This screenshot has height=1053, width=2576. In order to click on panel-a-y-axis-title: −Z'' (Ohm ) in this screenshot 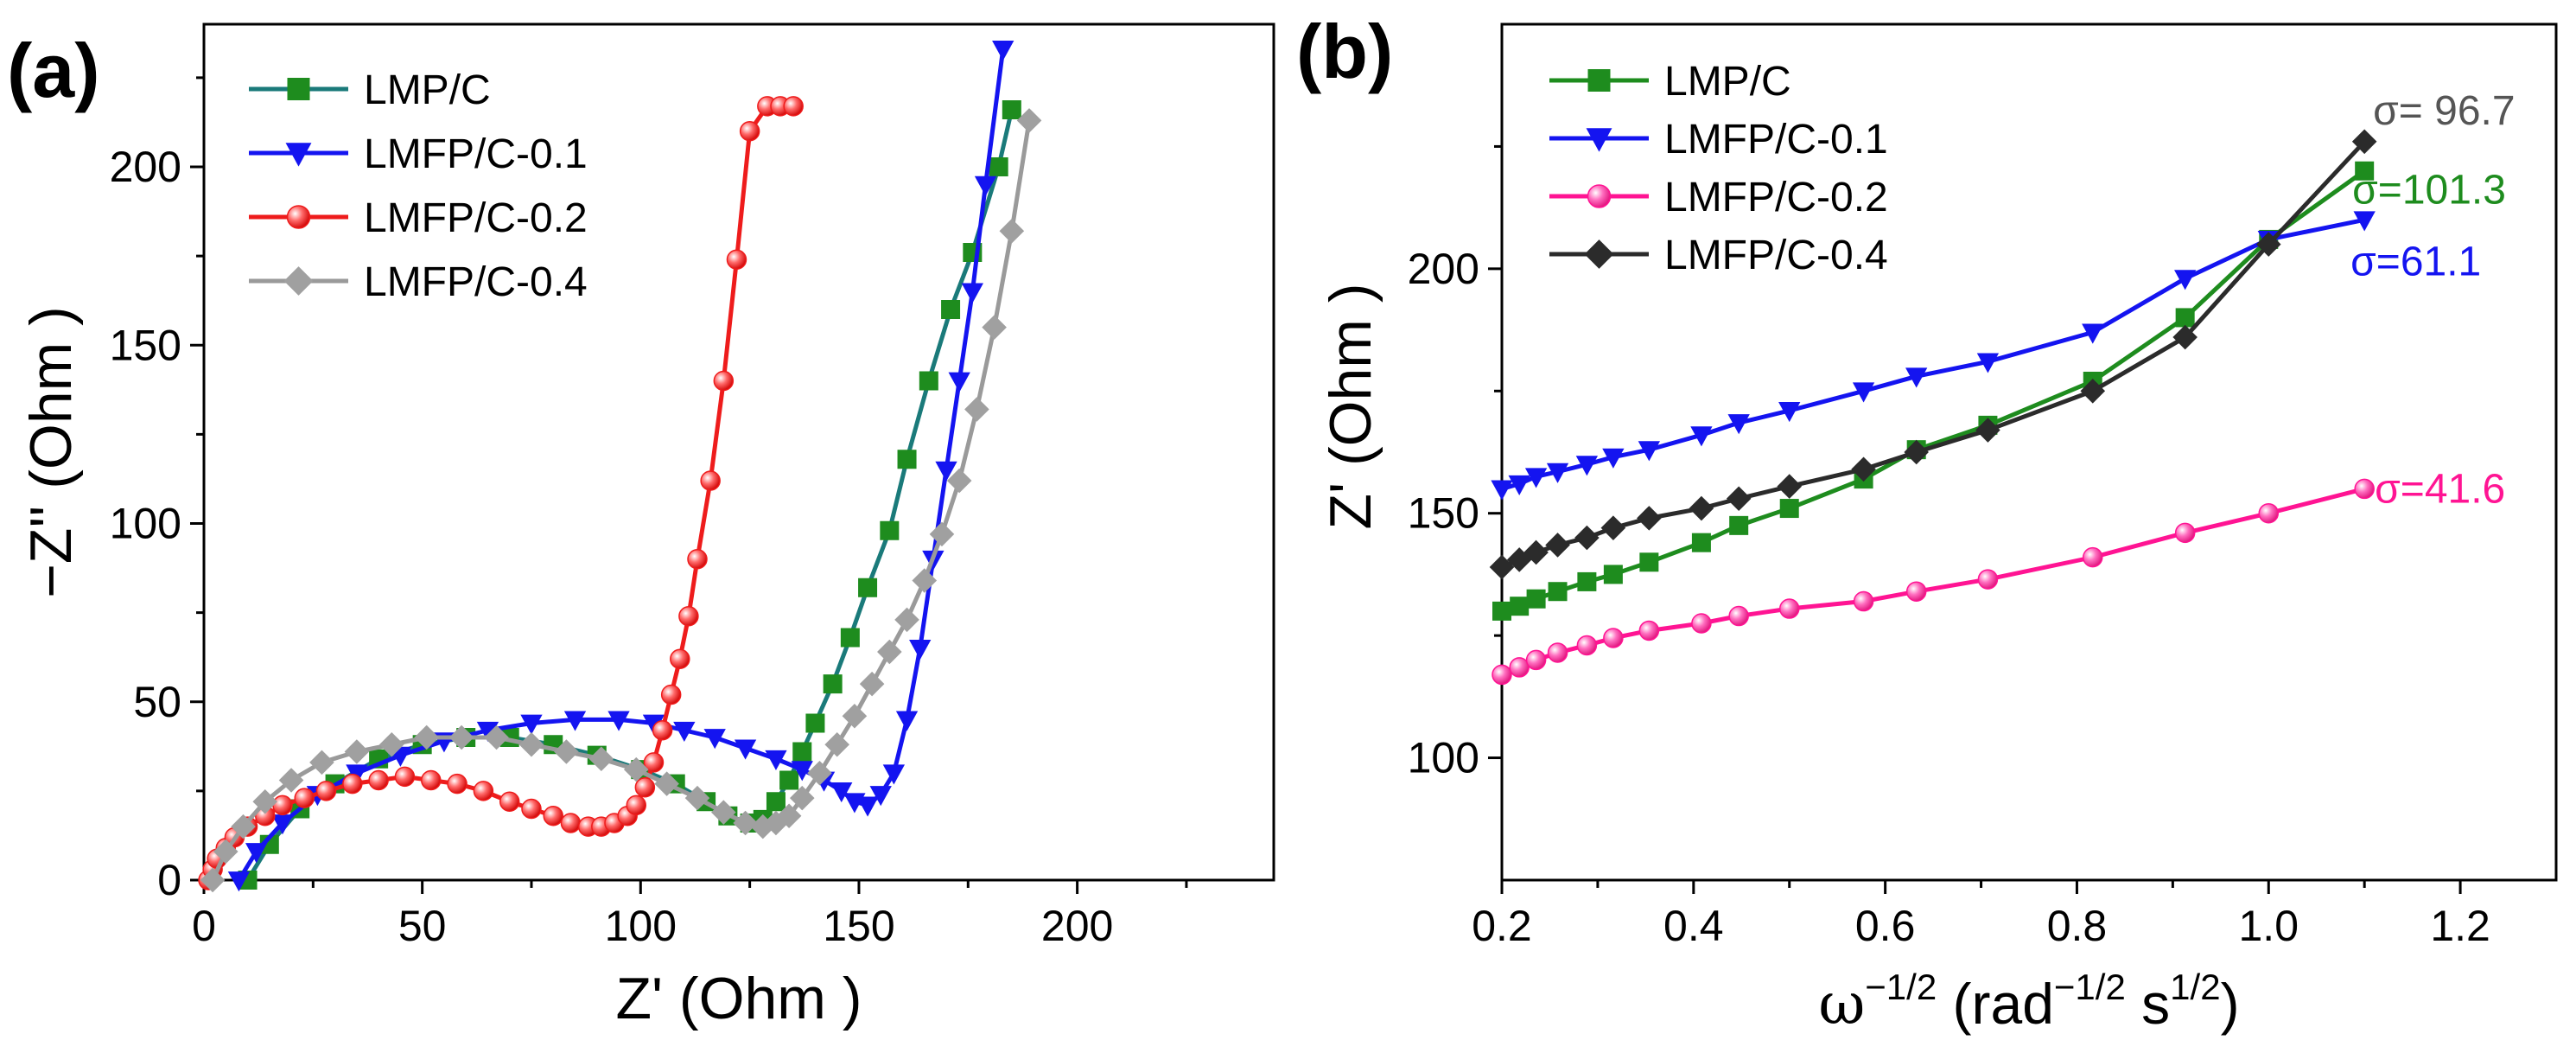, I will do `click(51, 452)`.